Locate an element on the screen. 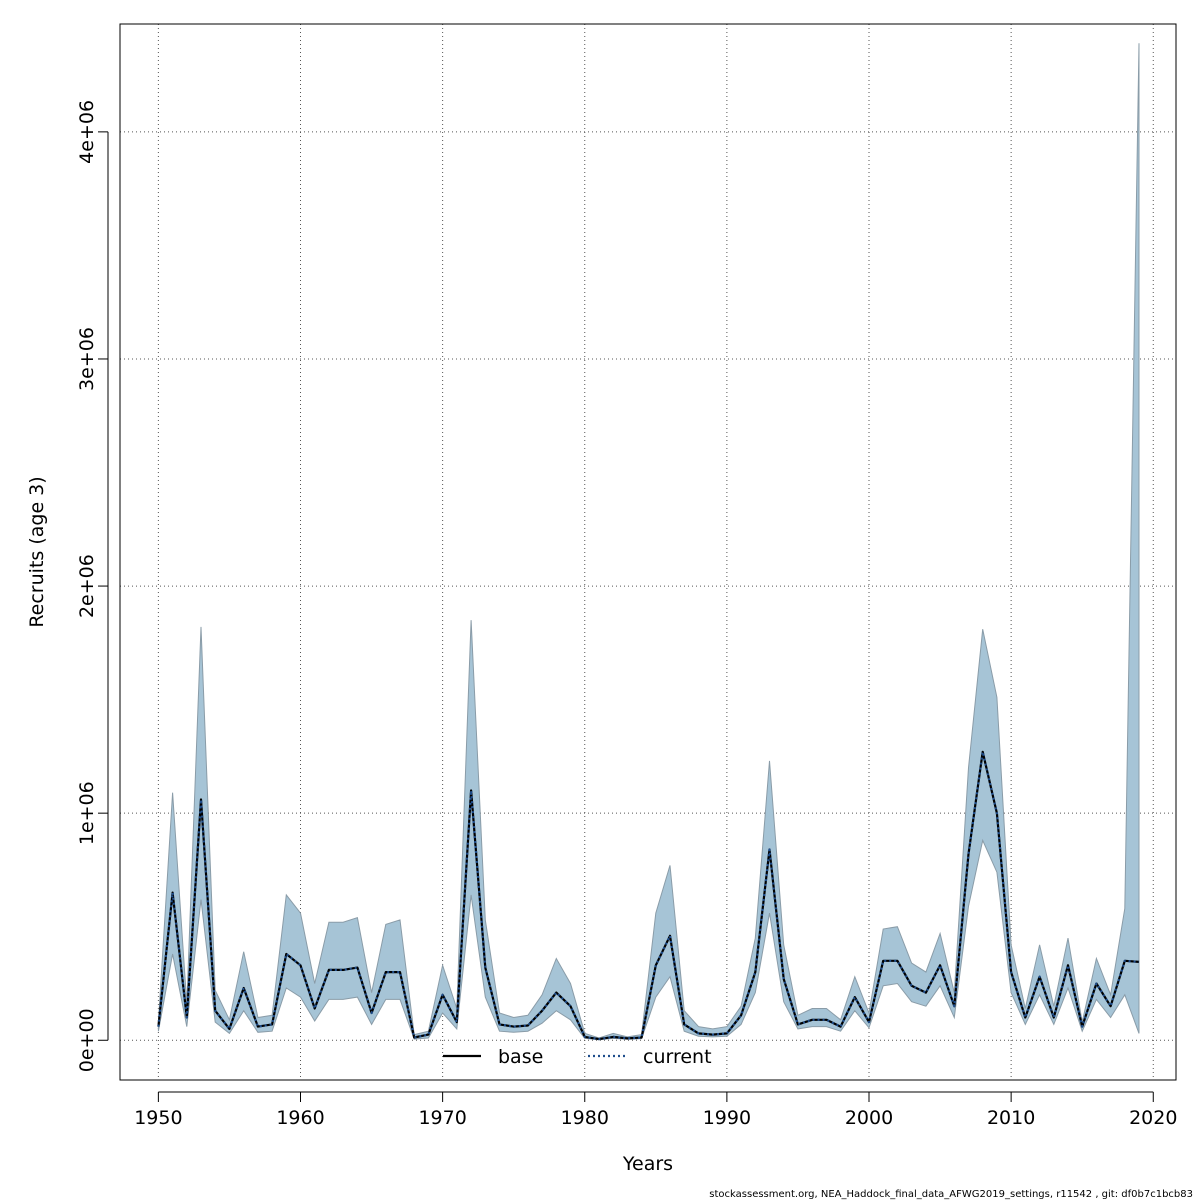  y-tick-label-3e+06: 3e+06 is located at coordinates (87, 359).